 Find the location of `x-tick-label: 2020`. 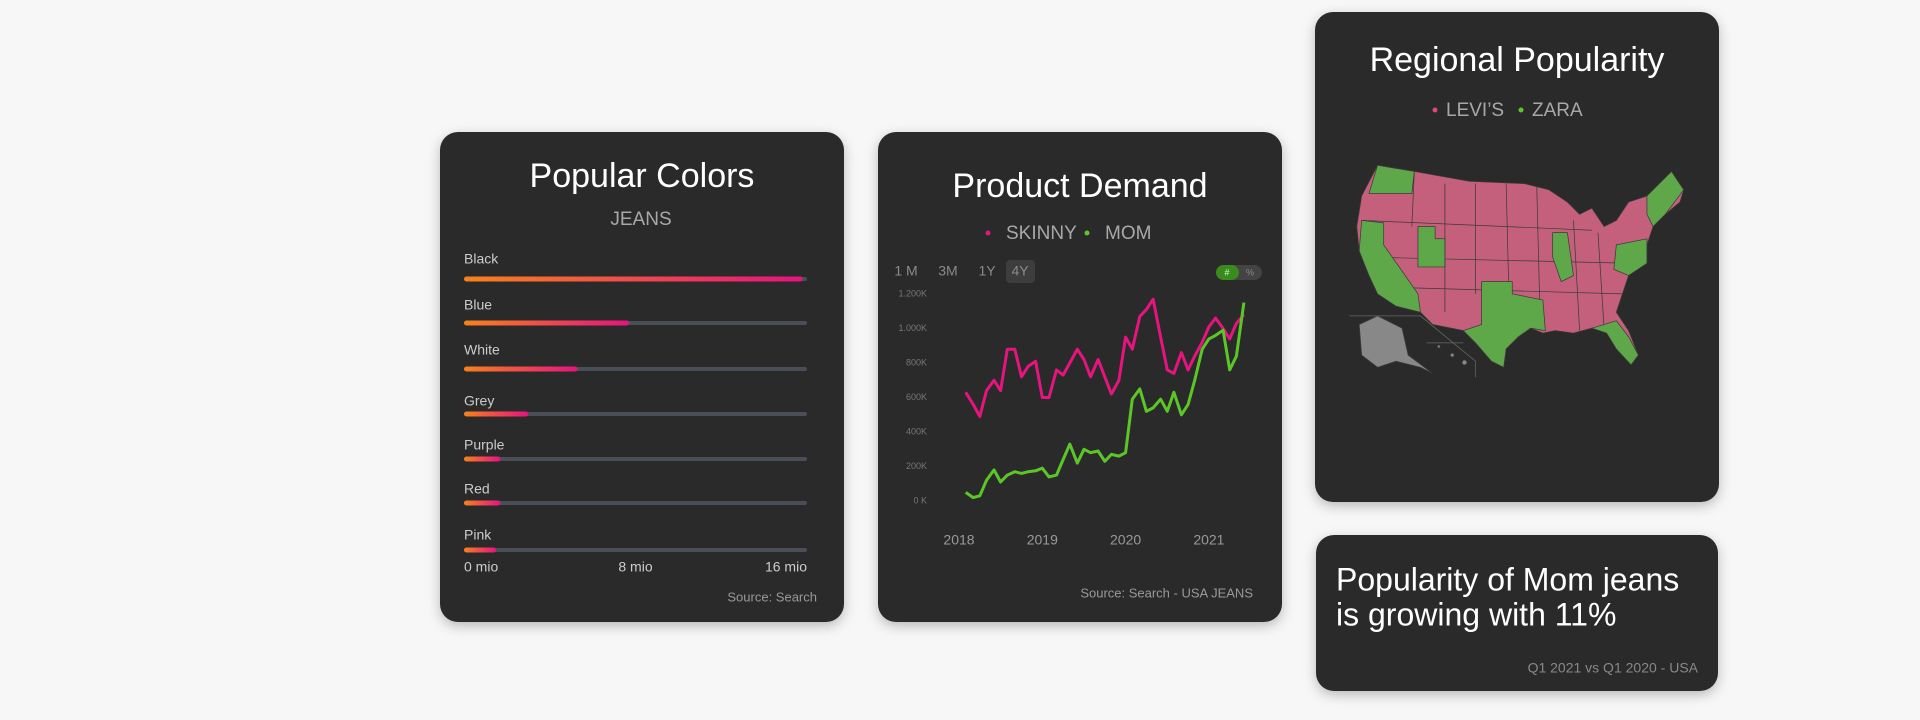

x-tick-label: 2020 is located at coordinates (1125, 540).